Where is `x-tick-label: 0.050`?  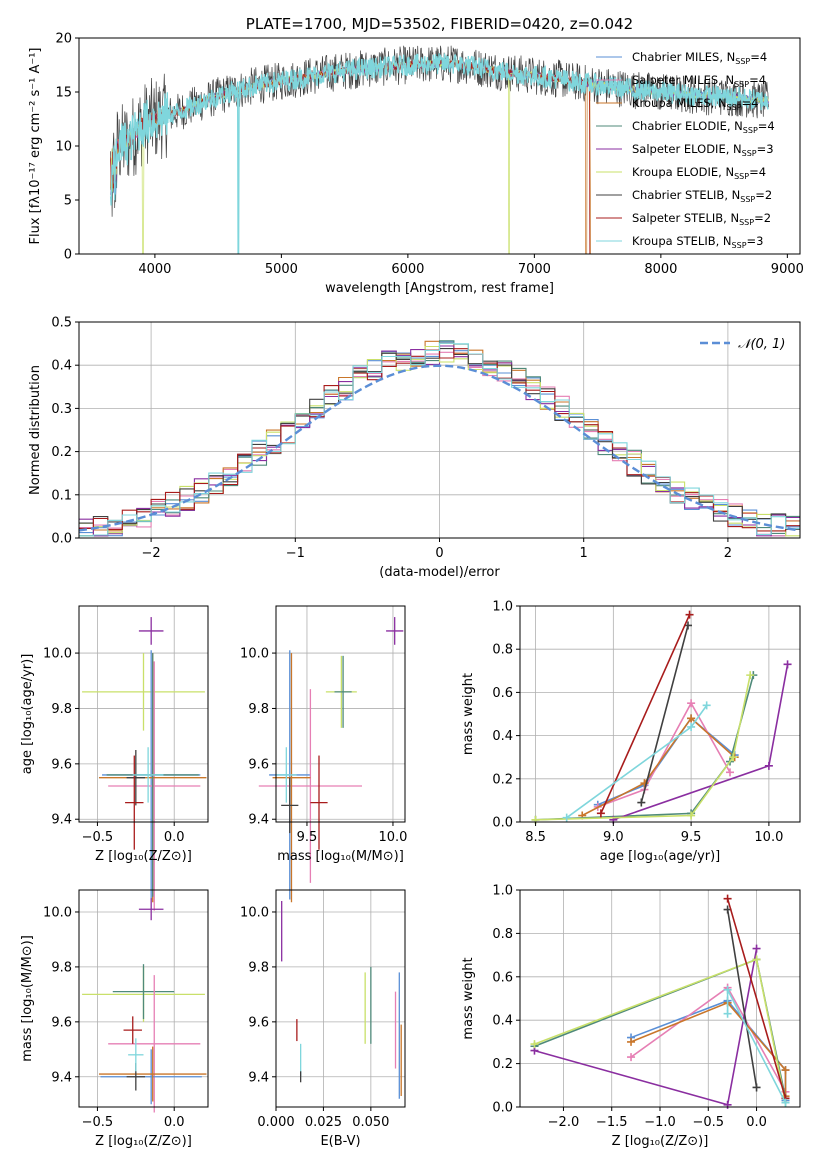
x-tick-label: 0.050 is located at coordinates (370, 1122).